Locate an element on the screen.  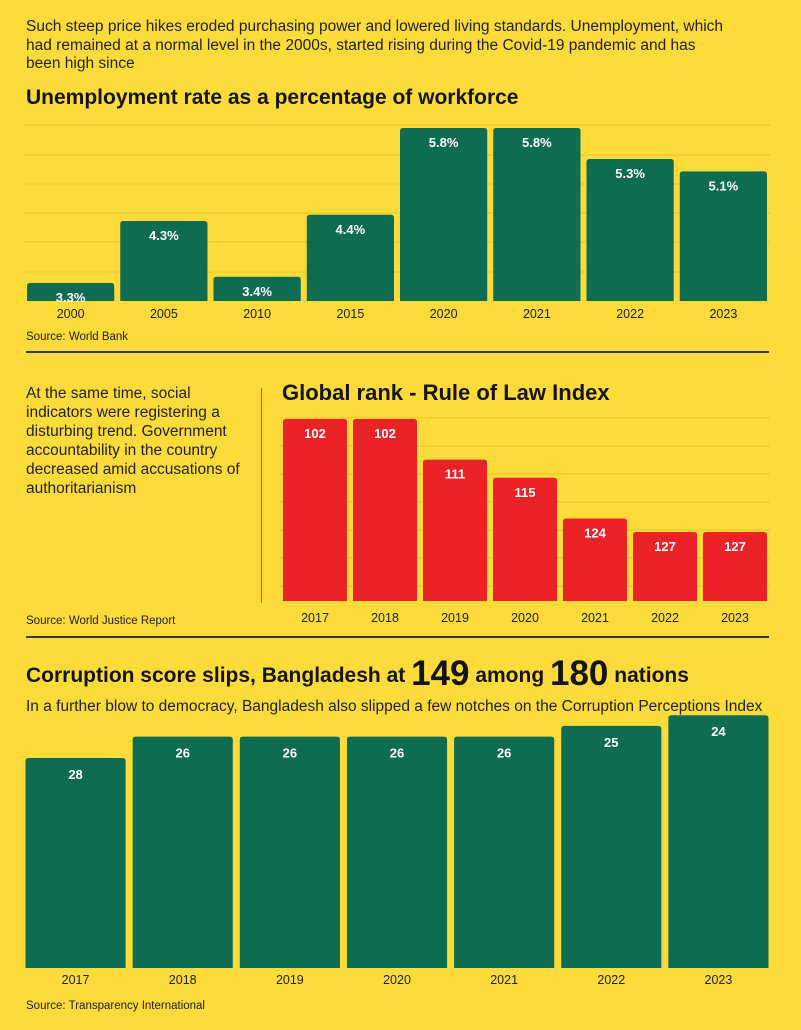
vertical-divider is located at coordinates (261, 495).